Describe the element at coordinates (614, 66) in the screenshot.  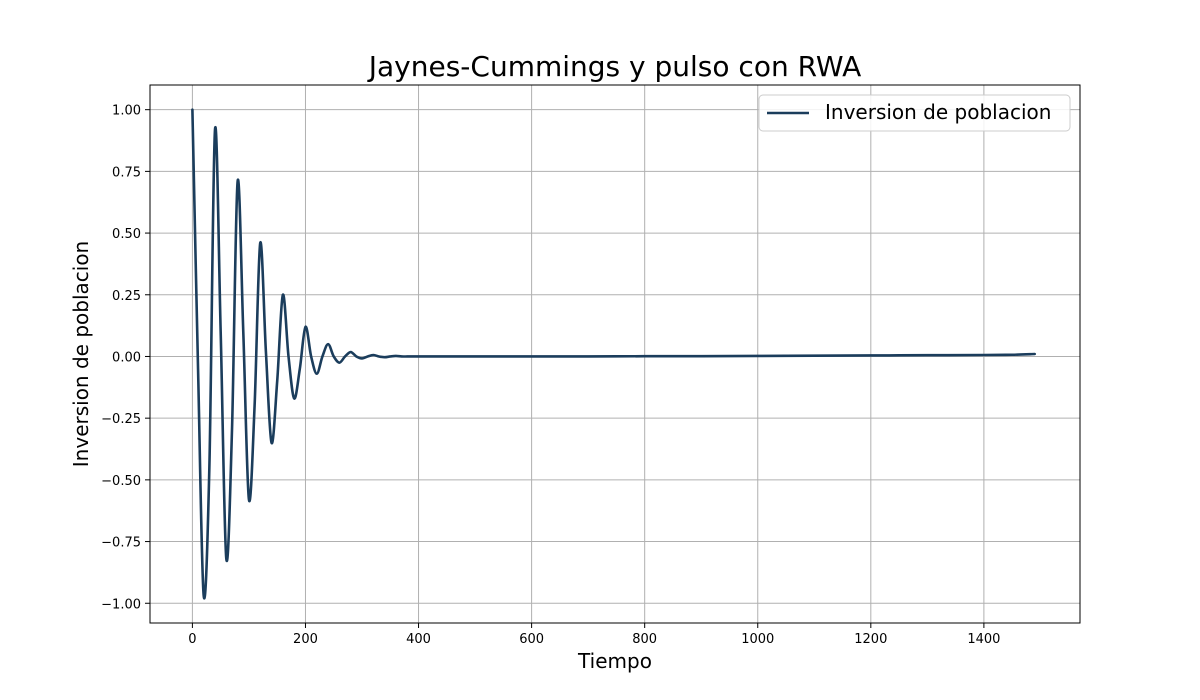
I see `chart-title: Jaynes-Cummings y pulso con RWA` at that location.